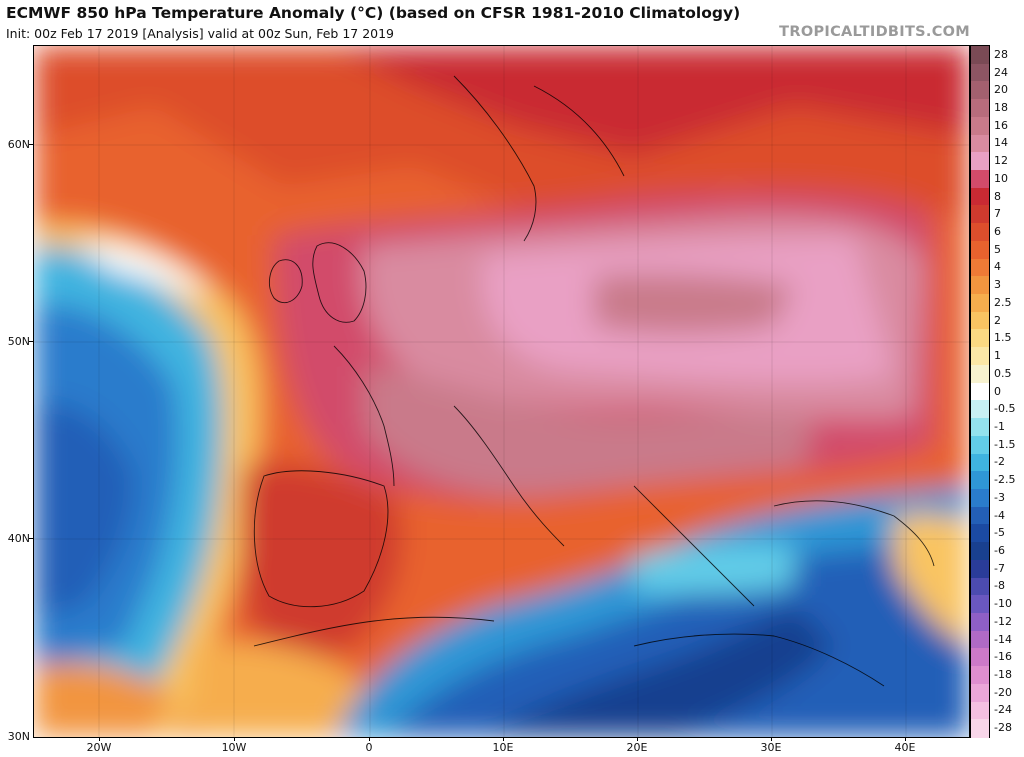 Image resolution: width=1024 pixels, height=757 pixels. What do you see at coordinates (1001, 107) in the screenshot?
I see `colorbar-label: 18` at bounding box center [1001, 107].